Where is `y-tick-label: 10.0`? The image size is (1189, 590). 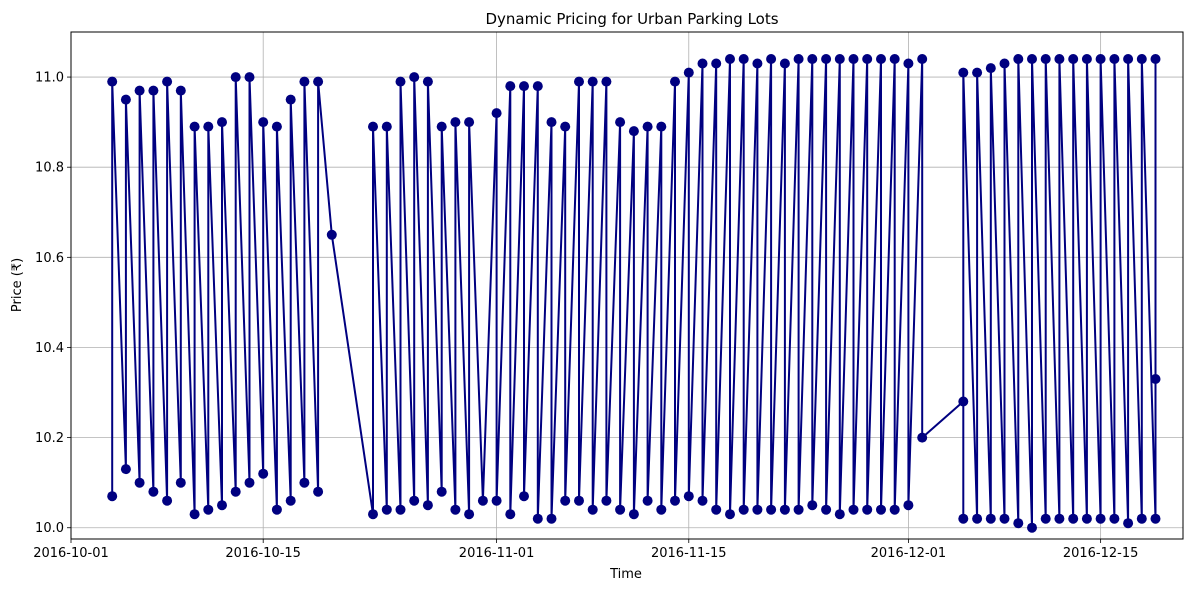
y-tick-label: 10.0 is located at coordinates (49, 528).